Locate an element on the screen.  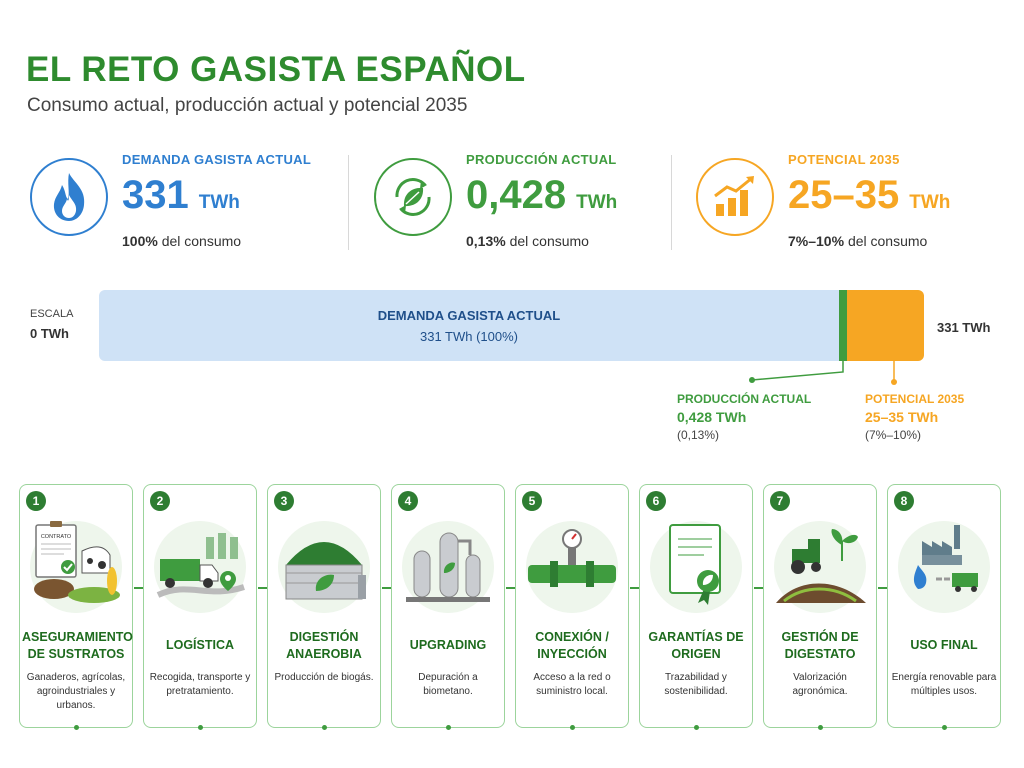
step-desc: Depuración a biometano. is located at coordinates (448, 684).